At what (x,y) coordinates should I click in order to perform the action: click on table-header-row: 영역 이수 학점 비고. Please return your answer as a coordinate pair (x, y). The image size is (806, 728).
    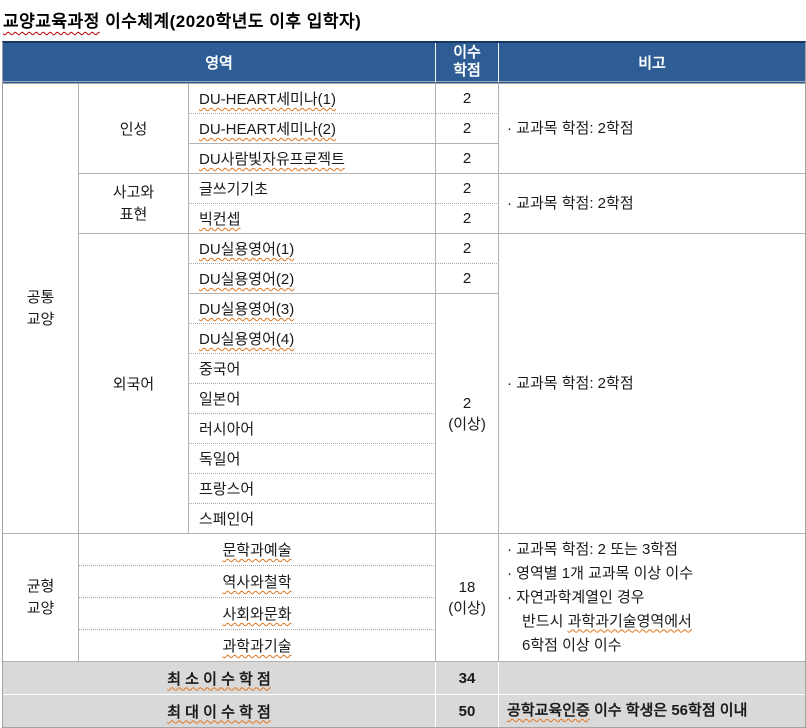
    Looking at the image, I should click on (404, 63).